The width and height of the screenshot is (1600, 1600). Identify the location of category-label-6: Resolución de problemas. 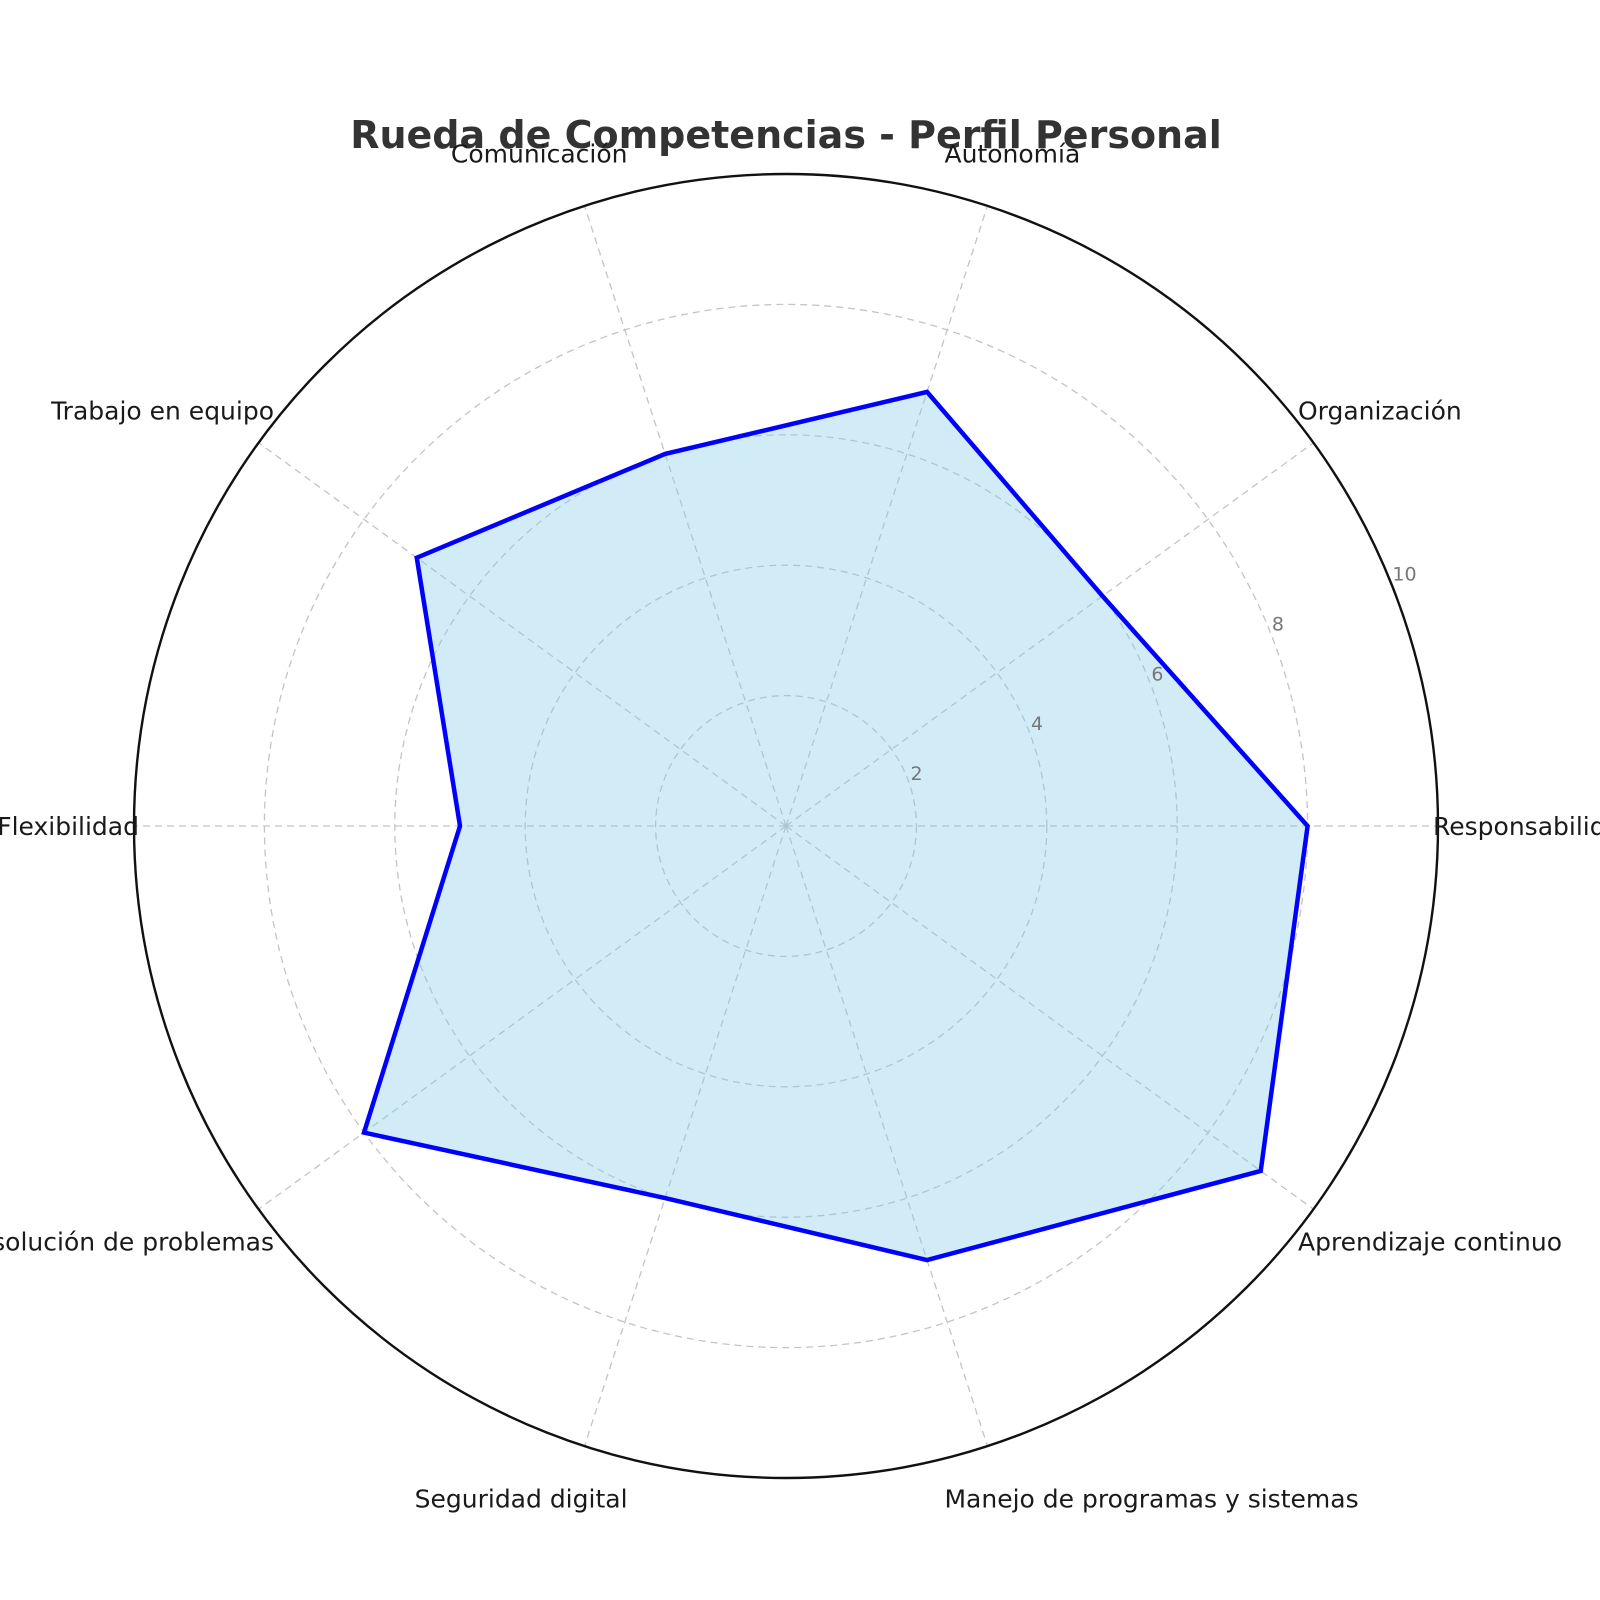
(137, 1242).